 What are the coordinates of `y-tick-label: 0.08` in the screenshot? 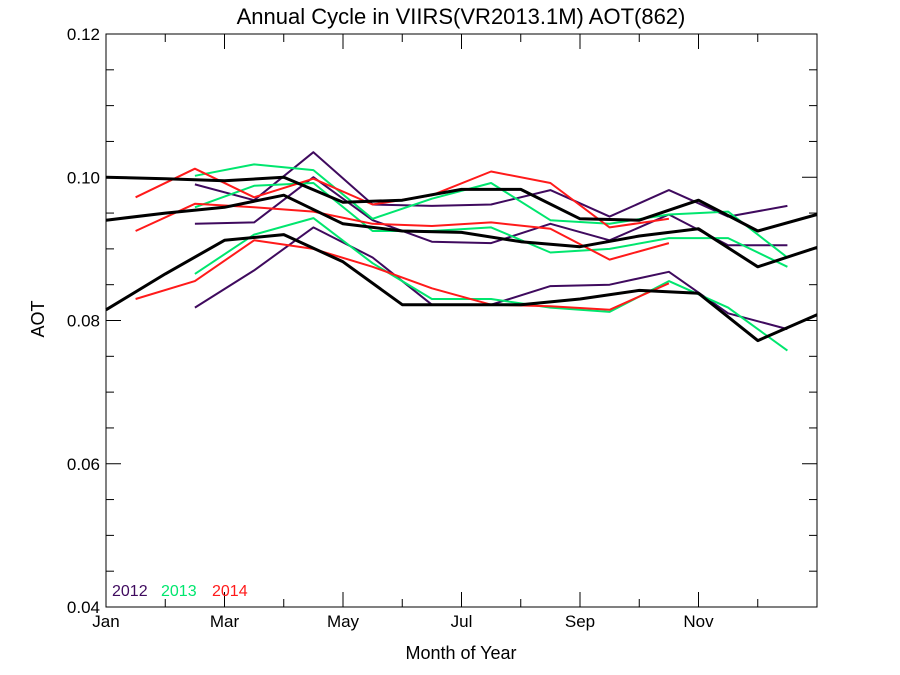 It's located at (83, 321).